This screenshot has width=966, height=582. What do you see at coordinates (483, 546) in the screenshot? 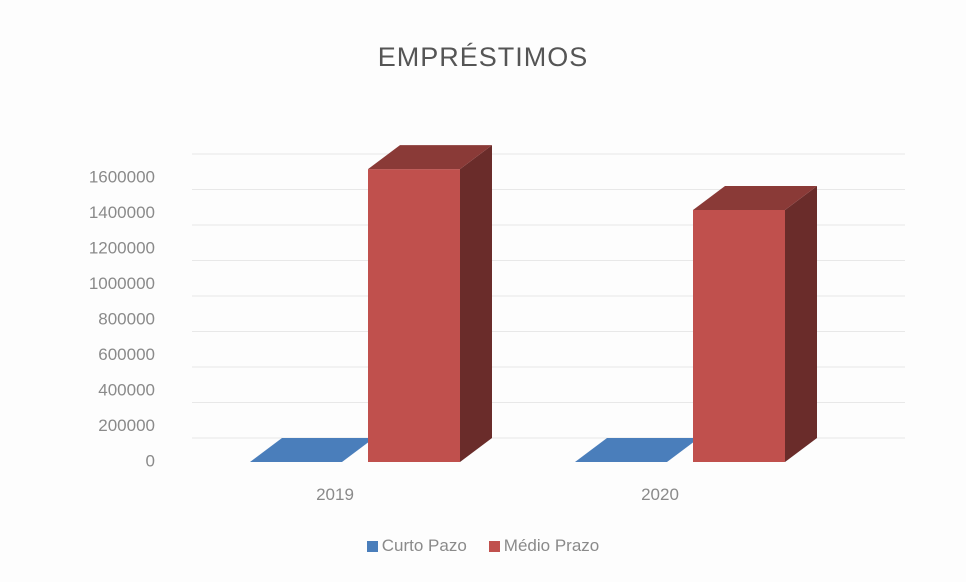
I see `chart-legend: Curto Pazo Médio Prazo` at bounding box center [483, 546].